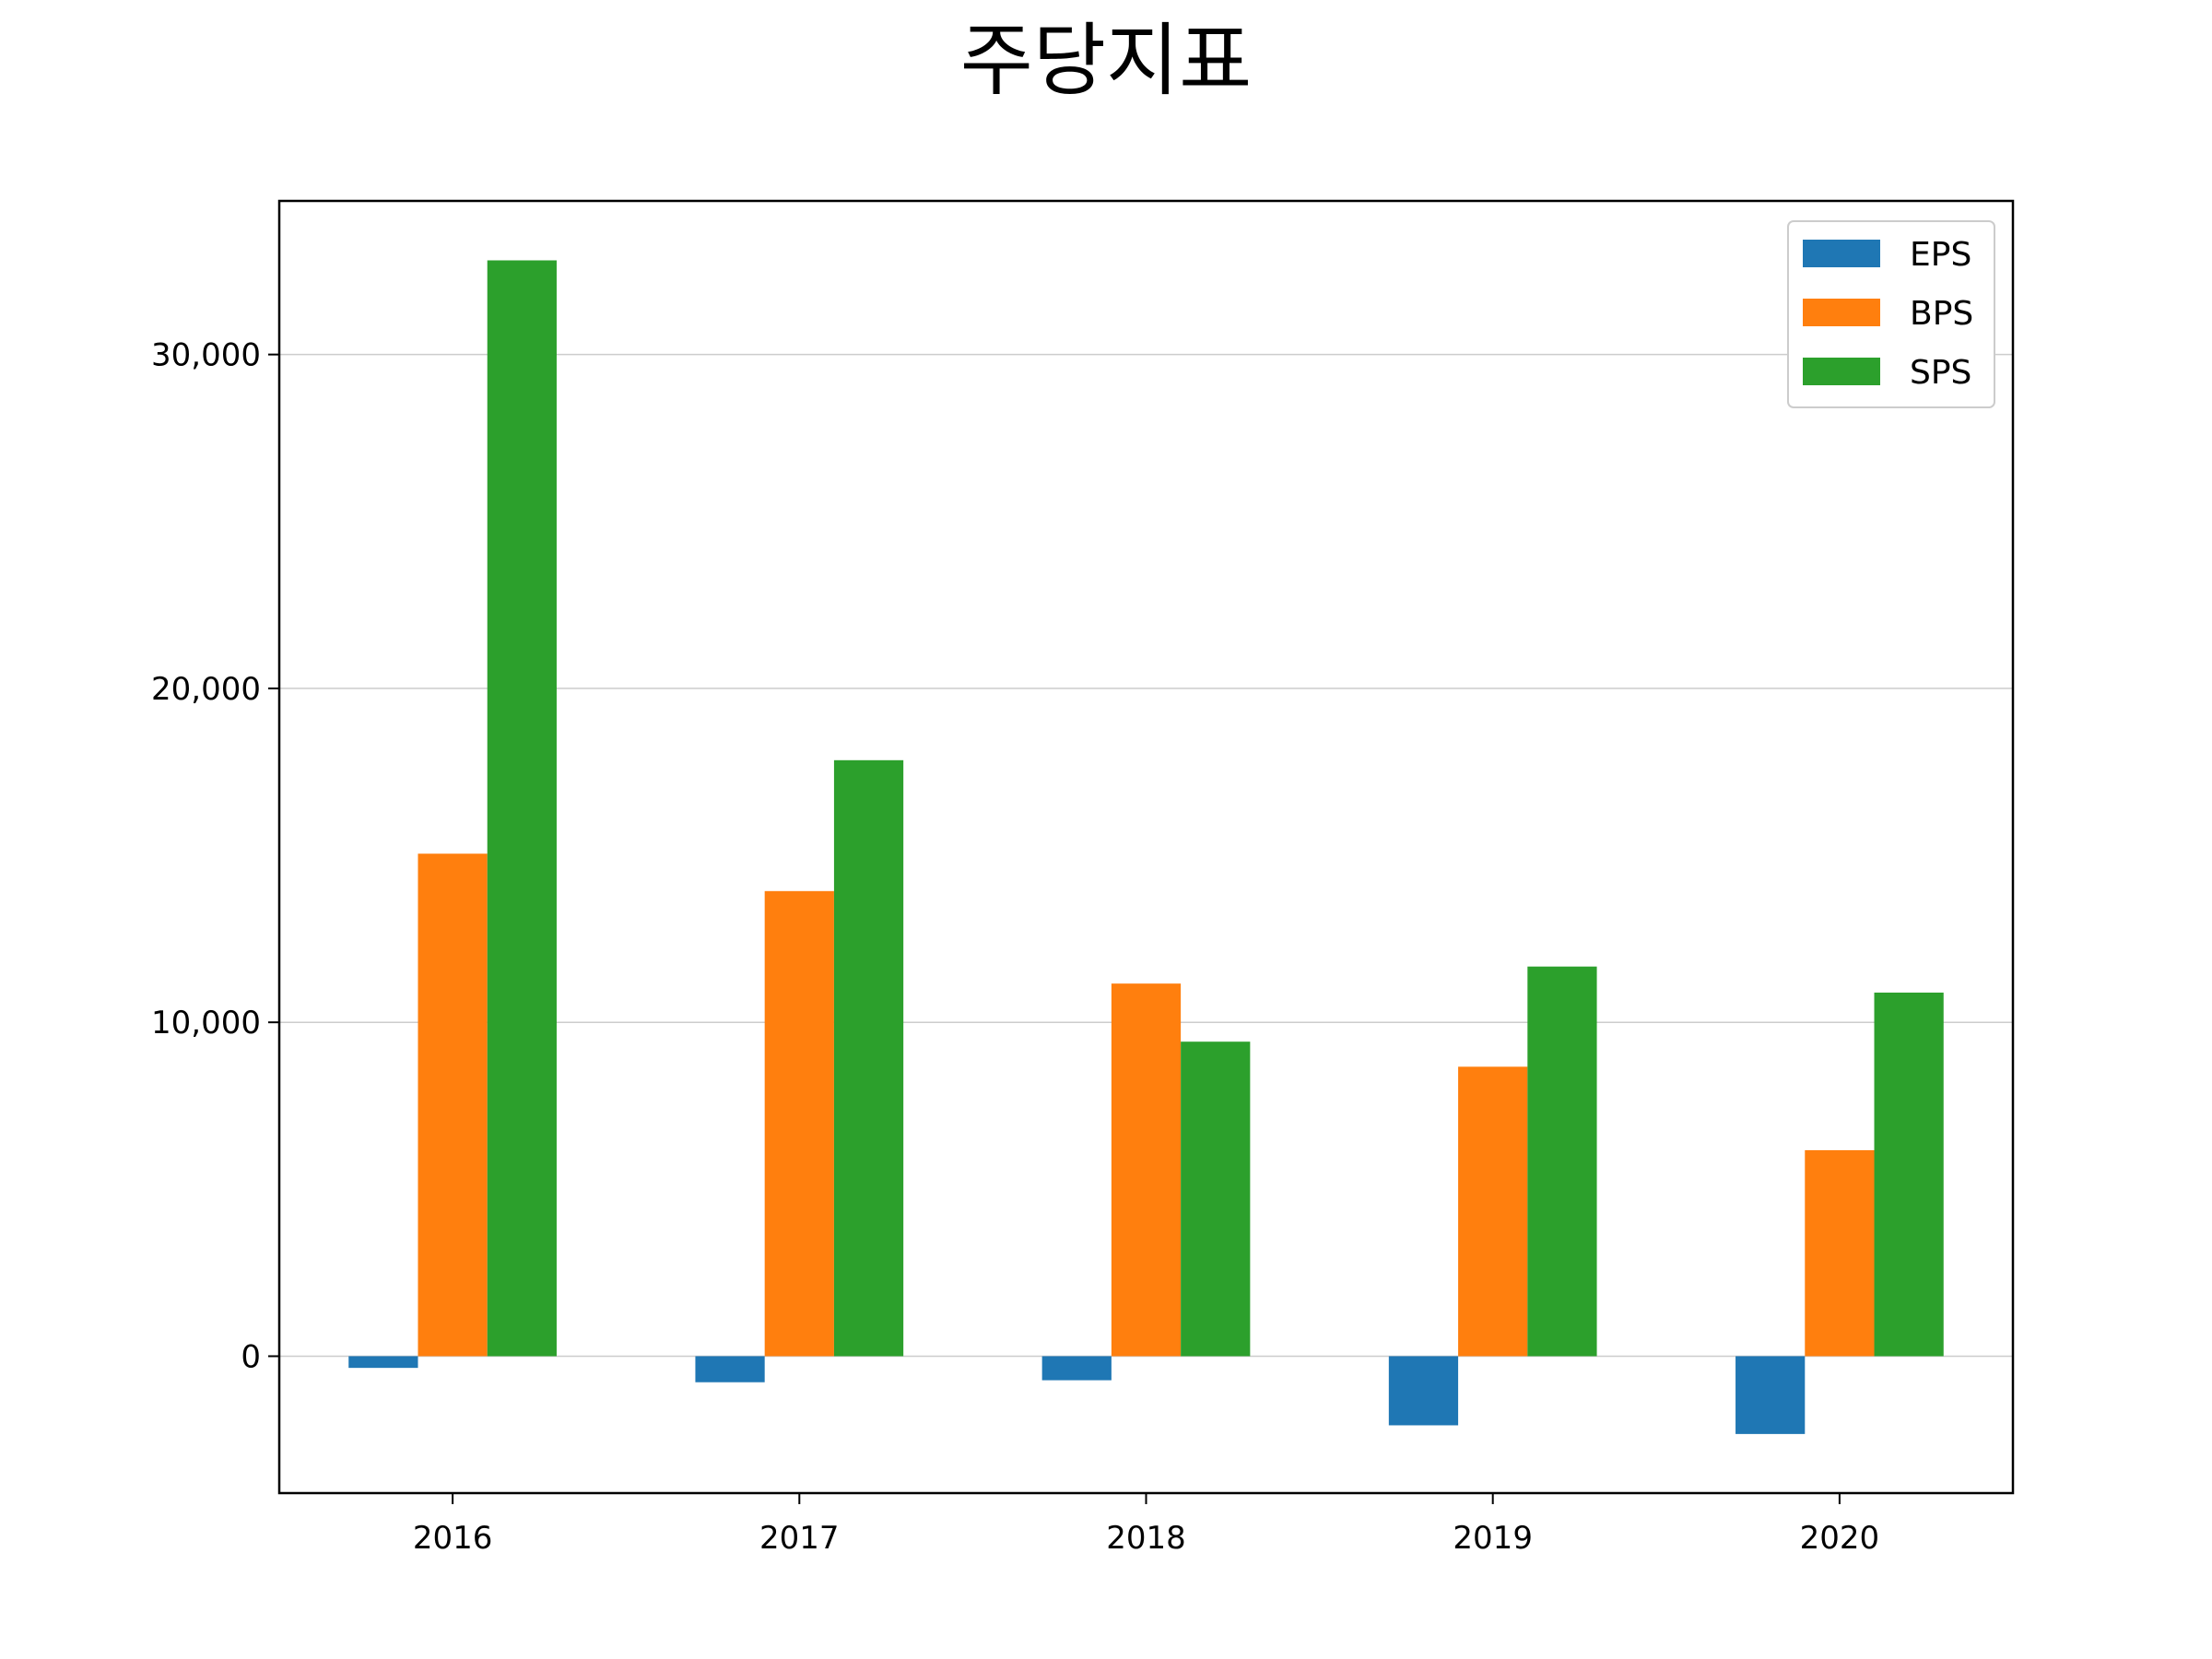 Image resolution: width=2212 pixels, height=1659 pixels. I want to click on chart-title: 주당지표, so click(1106, 61).